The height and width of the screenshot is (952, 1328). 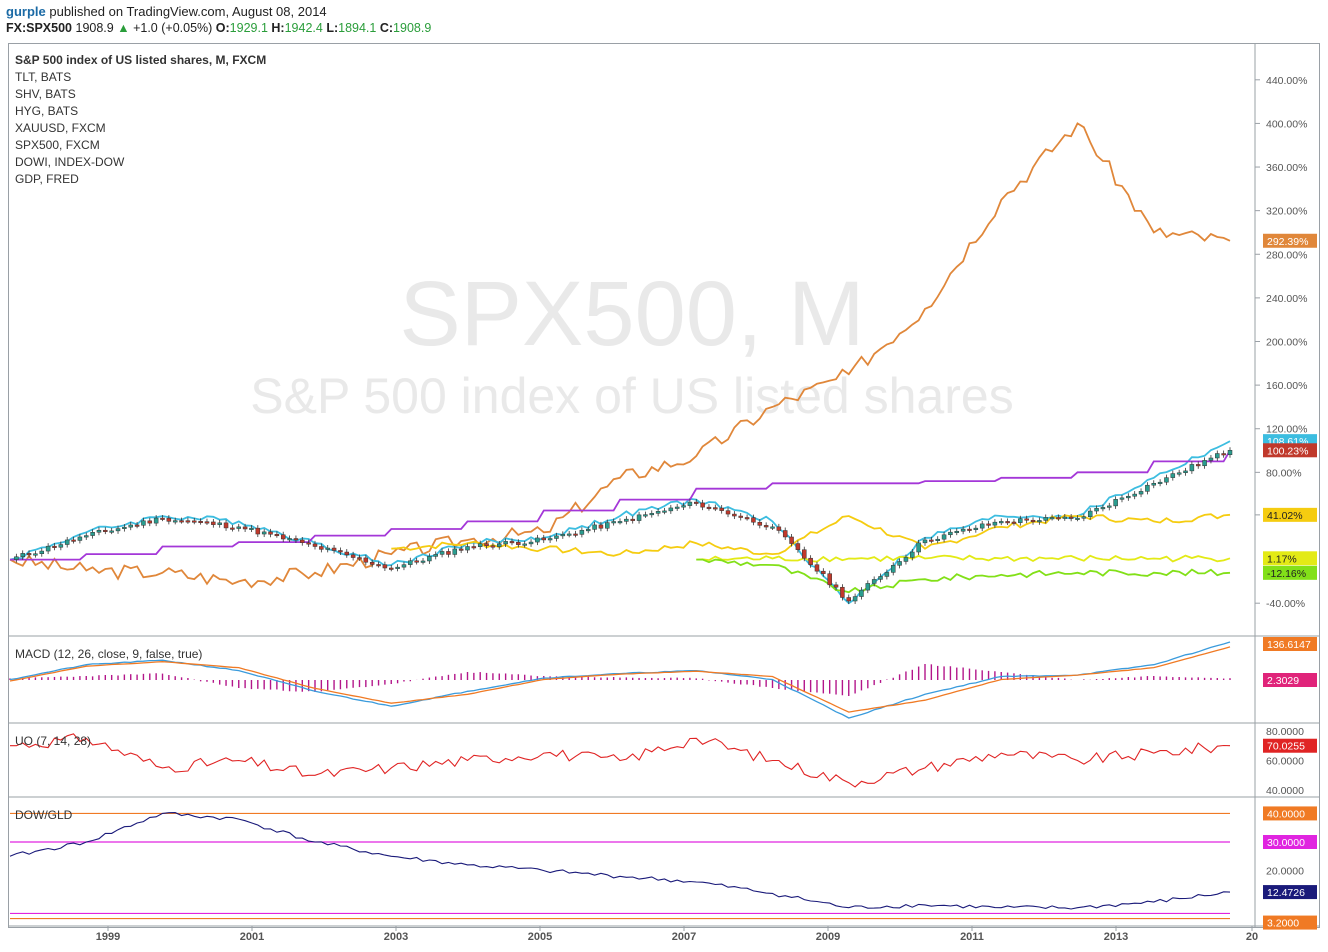 I want to click on level-tag-30: 30.0000, so click(x=1290, y=842).